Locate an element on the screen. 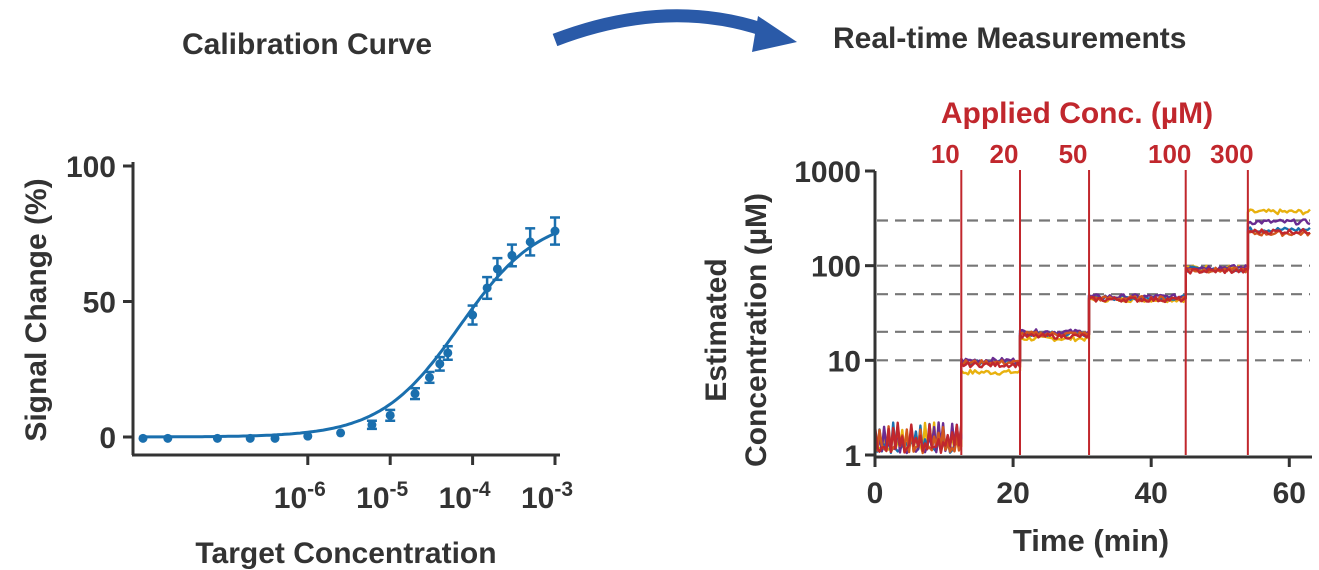 Image resolution: width=1319 pixels, height=570 pixels. realtime-x-tick-label: 20 is located at coordinates (1012, 493).